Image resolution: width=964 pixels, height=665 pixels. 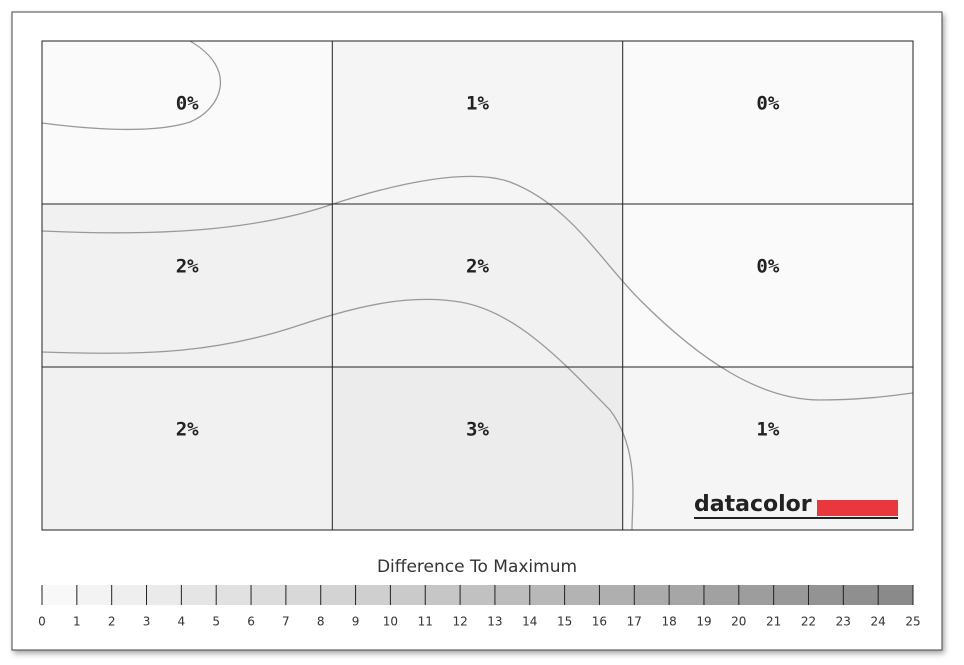 What do you see at coordinates (356, 622) in the screenshot?
I see `colorbar-tick-label: 9` at bounding box center [356, 622].